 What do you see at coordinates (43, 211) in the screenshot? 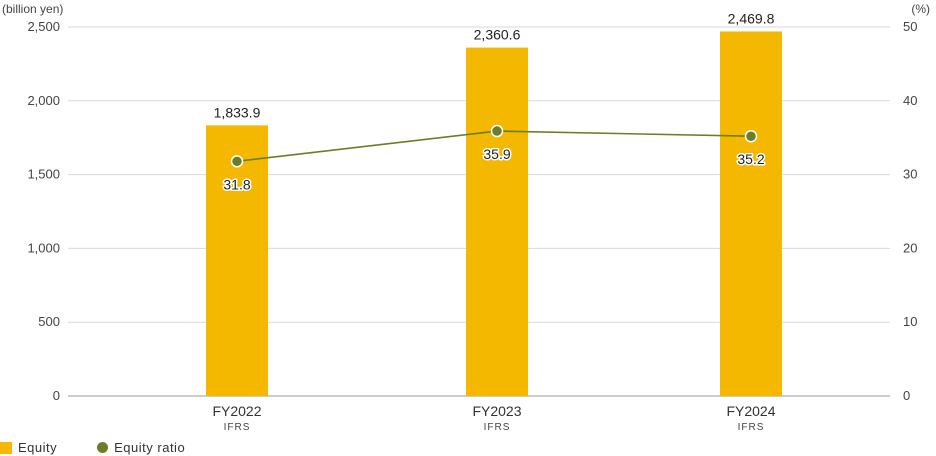
I see `left-axis-ticks: 0 500 1,000 1,500 2,000 2,500` at bounding box center [43, 211].